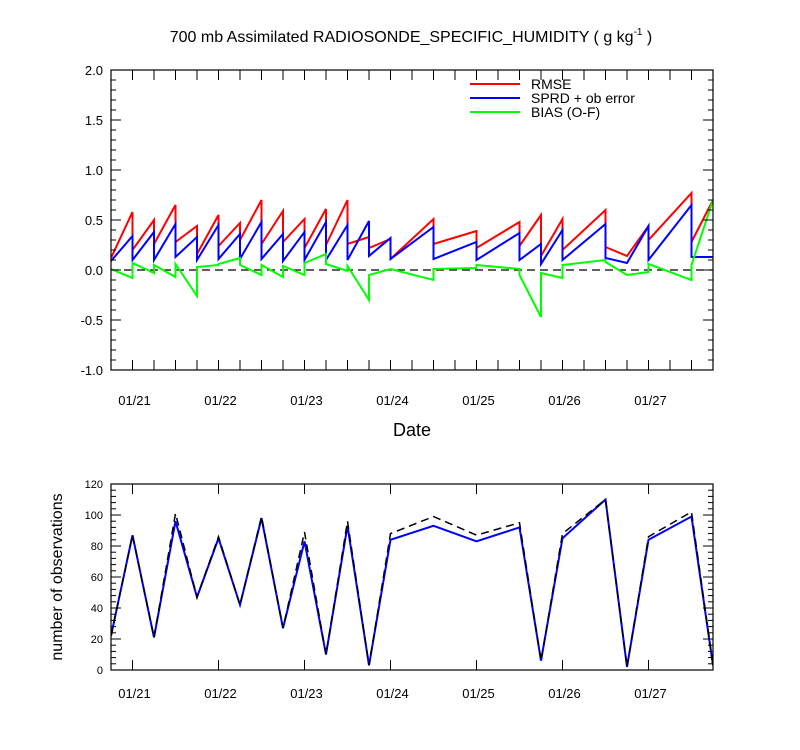 Image resolution: width=800 pixels, height=750 pixels. I want to click on bottom-xtick-label: 01/22, so click(220, 693).